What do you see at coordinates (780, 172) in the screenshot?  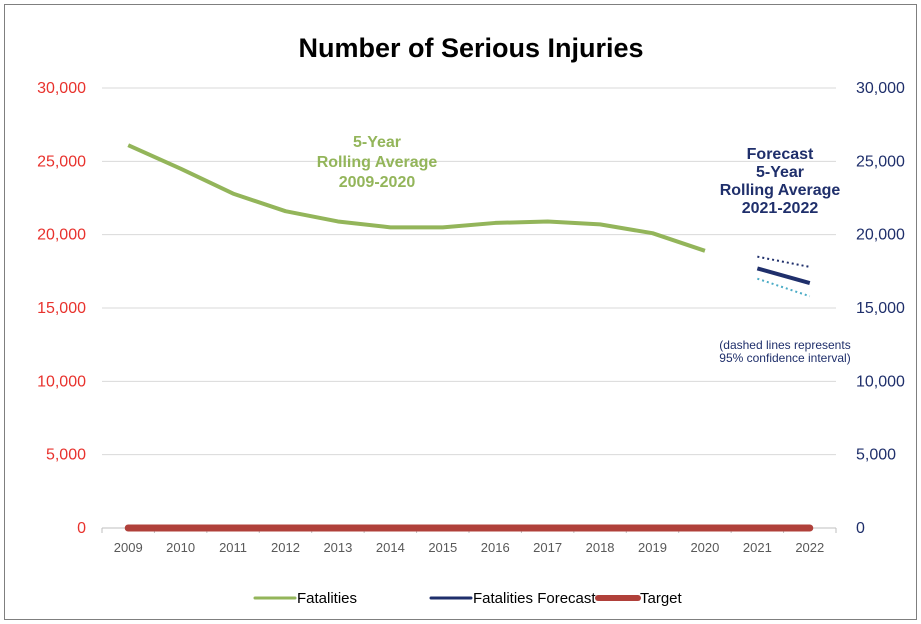 I see `forecast-annotation-line: 5-Year` at bounding box center [780, 172].